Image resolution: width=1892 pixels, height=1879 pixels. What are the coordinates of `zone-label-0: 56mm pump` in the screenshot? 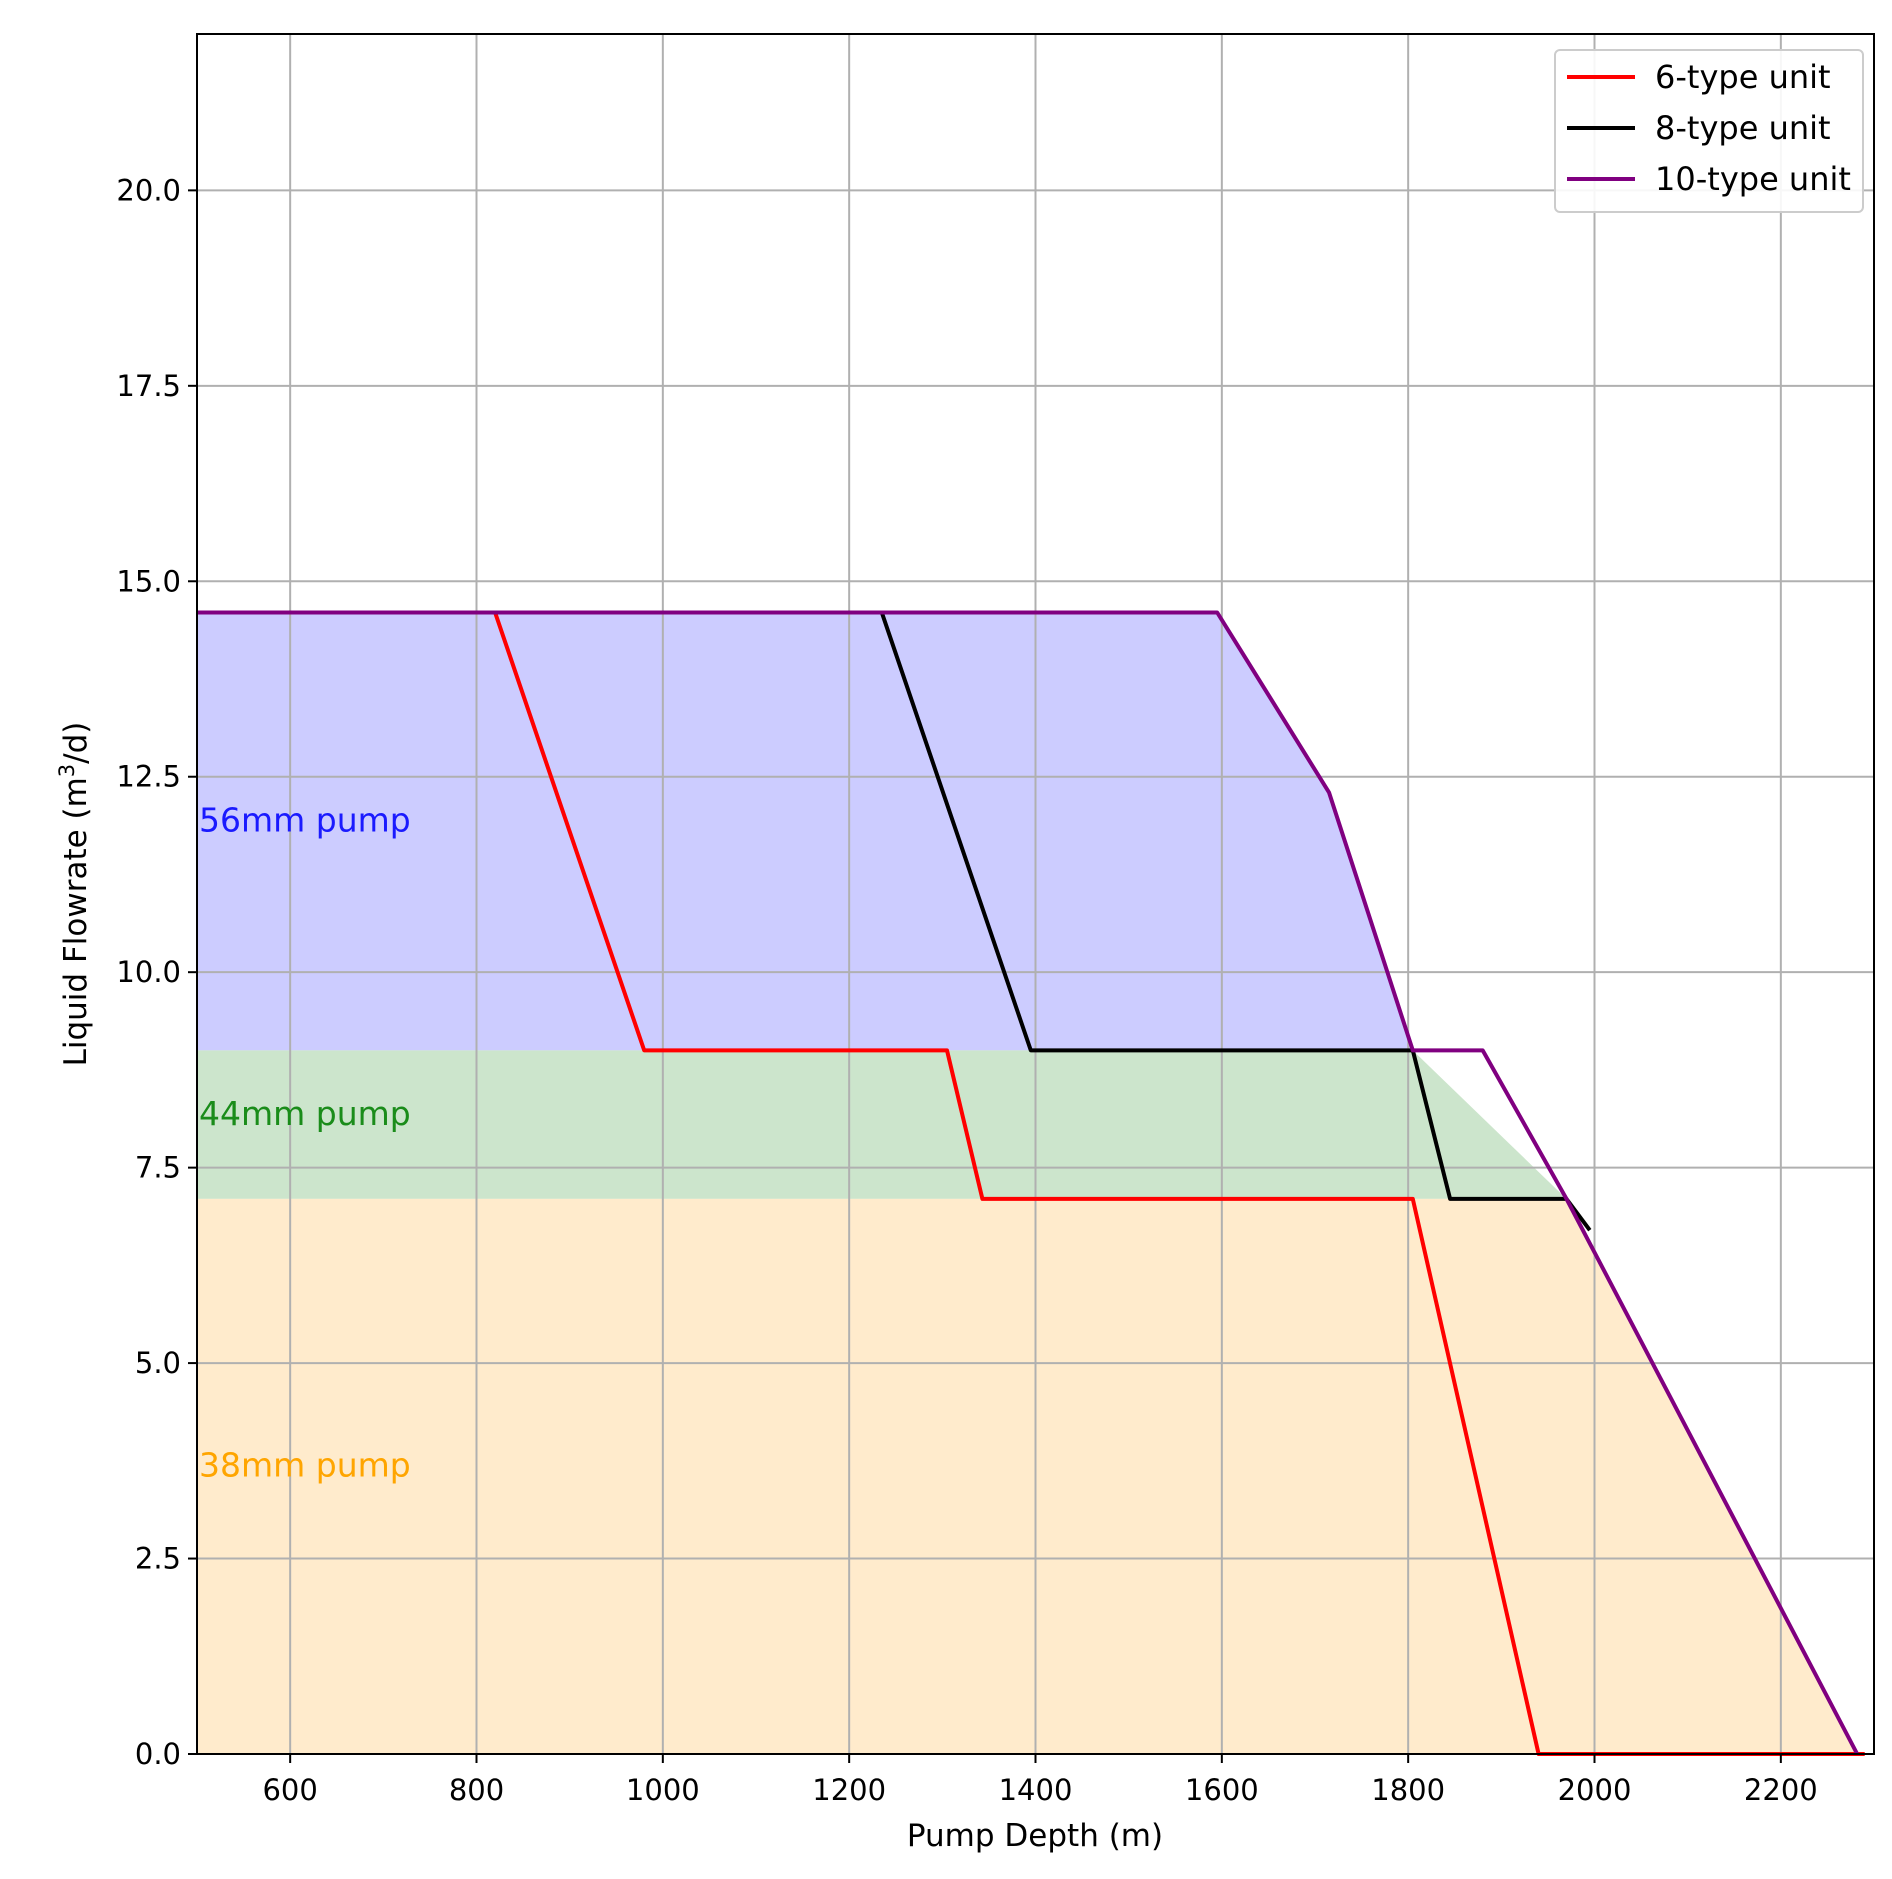 It's located at (305, 820).